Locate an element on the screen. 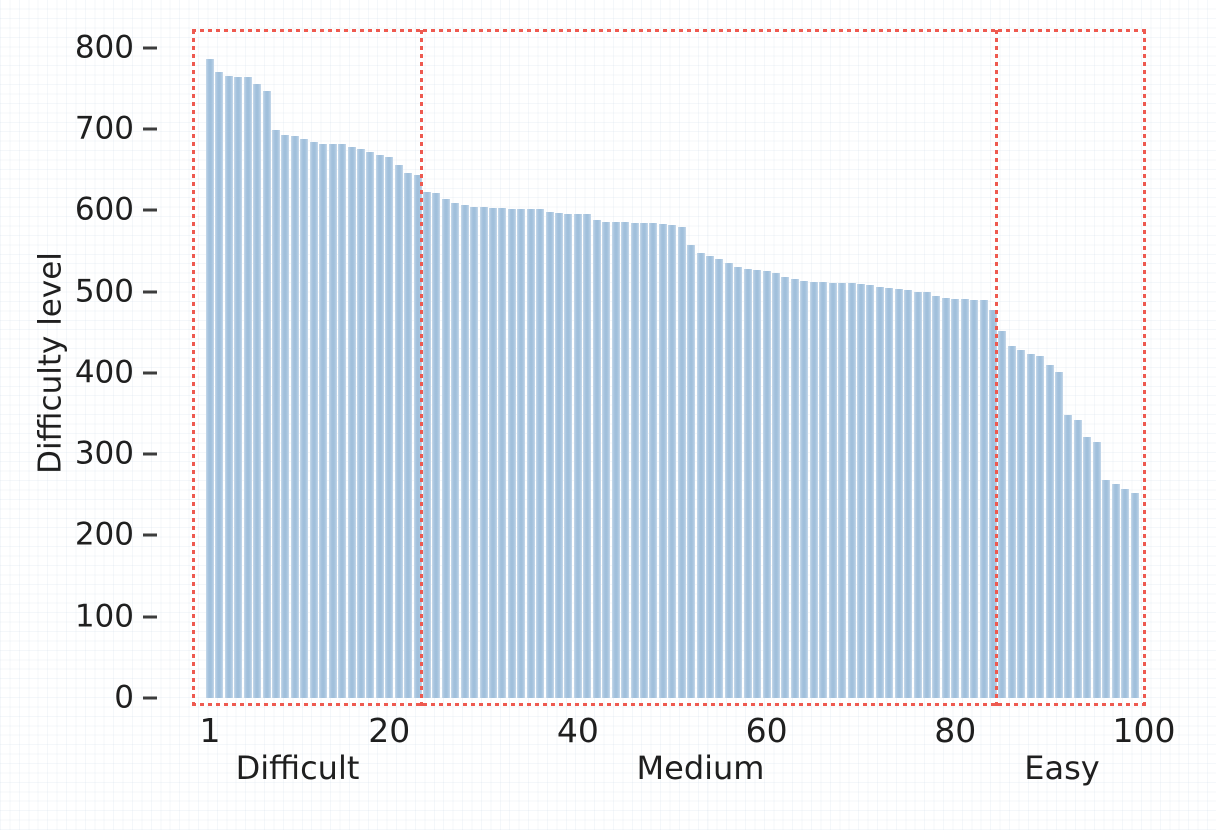 The height and width of the screenshot is (830, 1216). y-tick-label: 700 is located at coordinates (104, 128).